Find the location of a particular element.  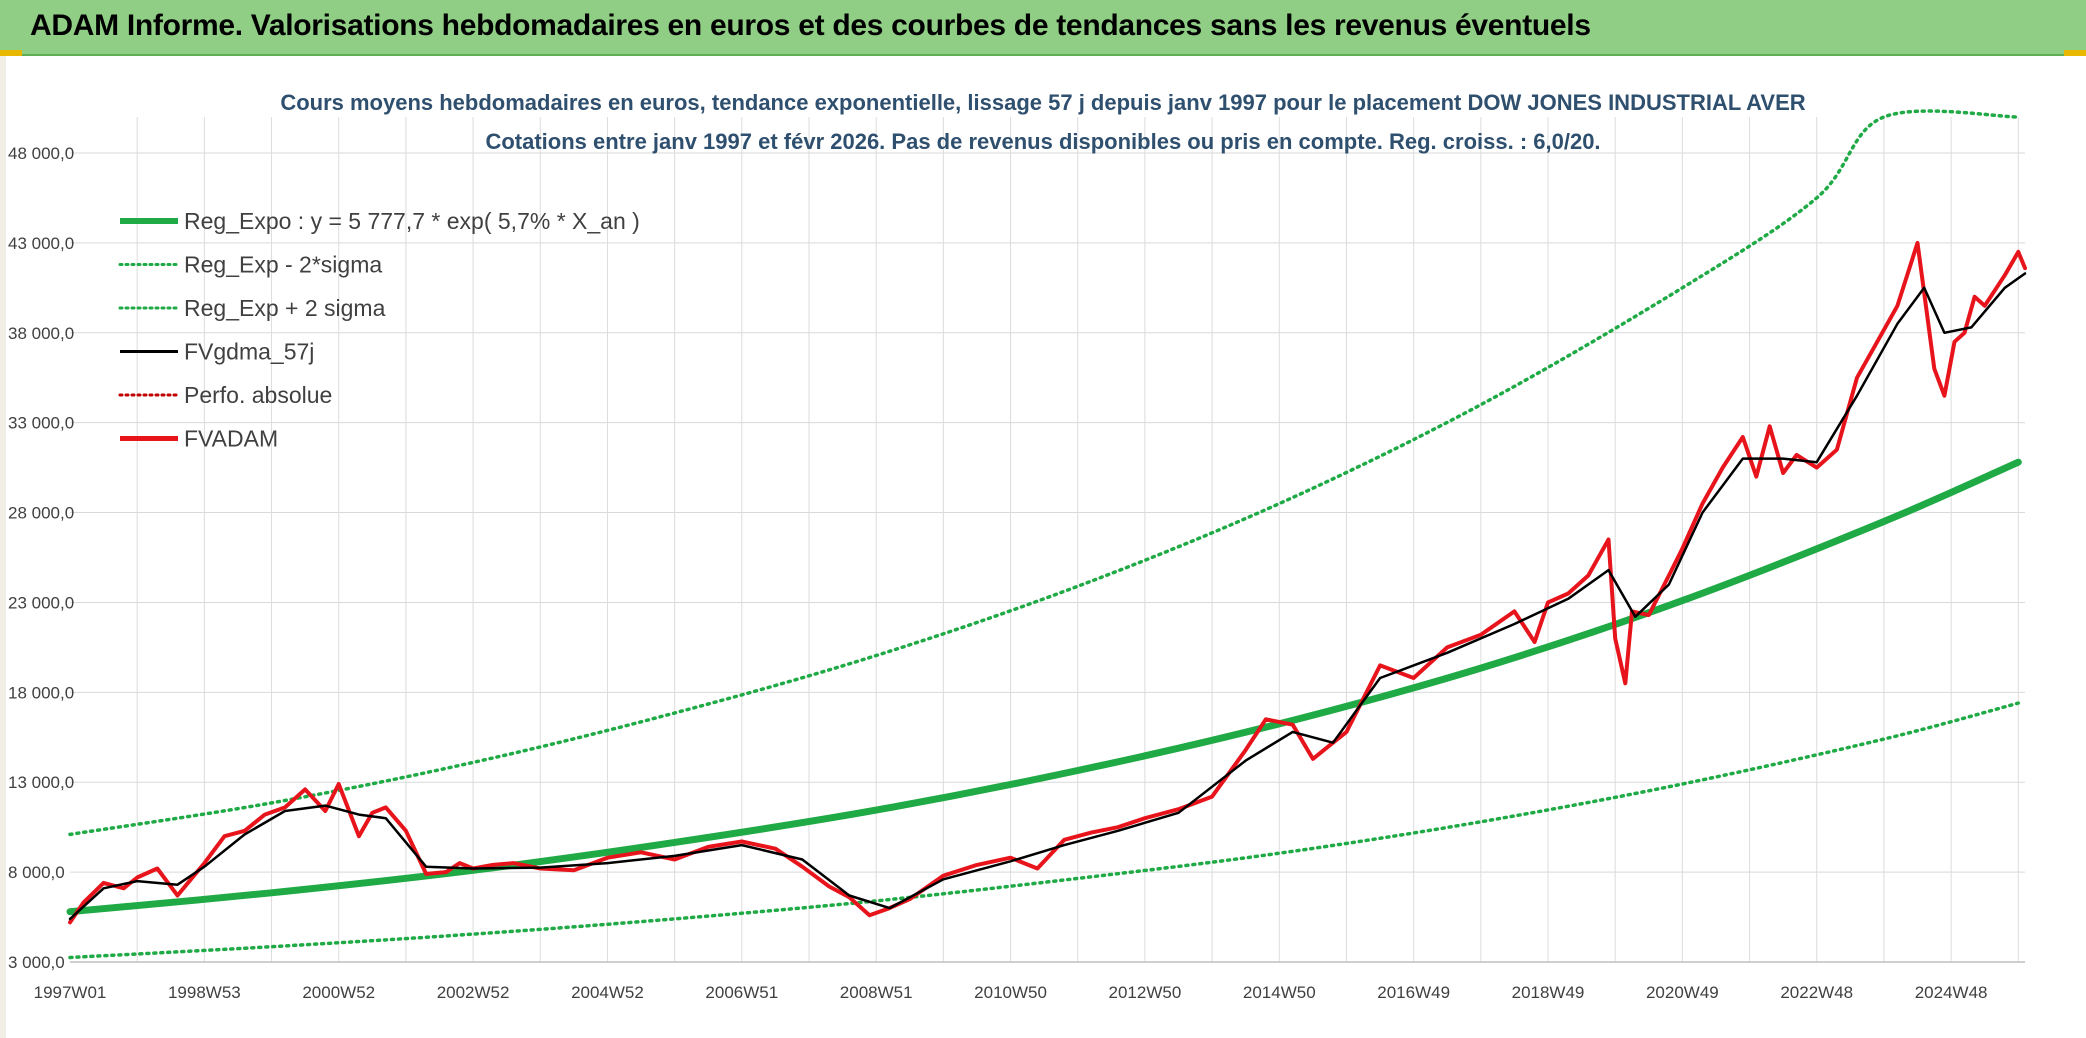

corner-accent-left is located at coordinates (11, 53).